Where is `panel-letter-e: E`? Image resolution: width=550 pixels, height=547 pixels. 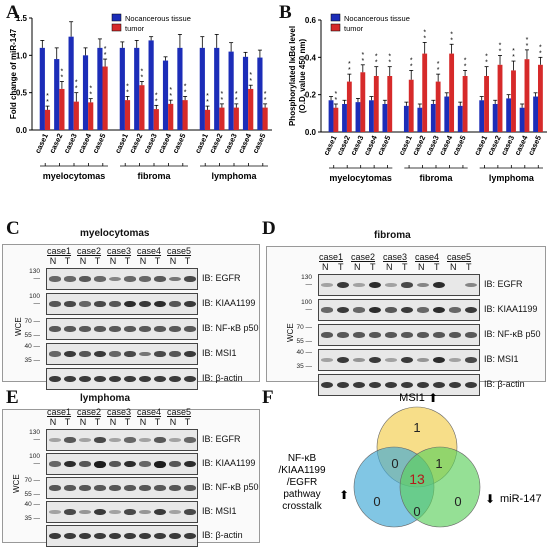
panel-letter-e: E is located at coordinates (12, 397).